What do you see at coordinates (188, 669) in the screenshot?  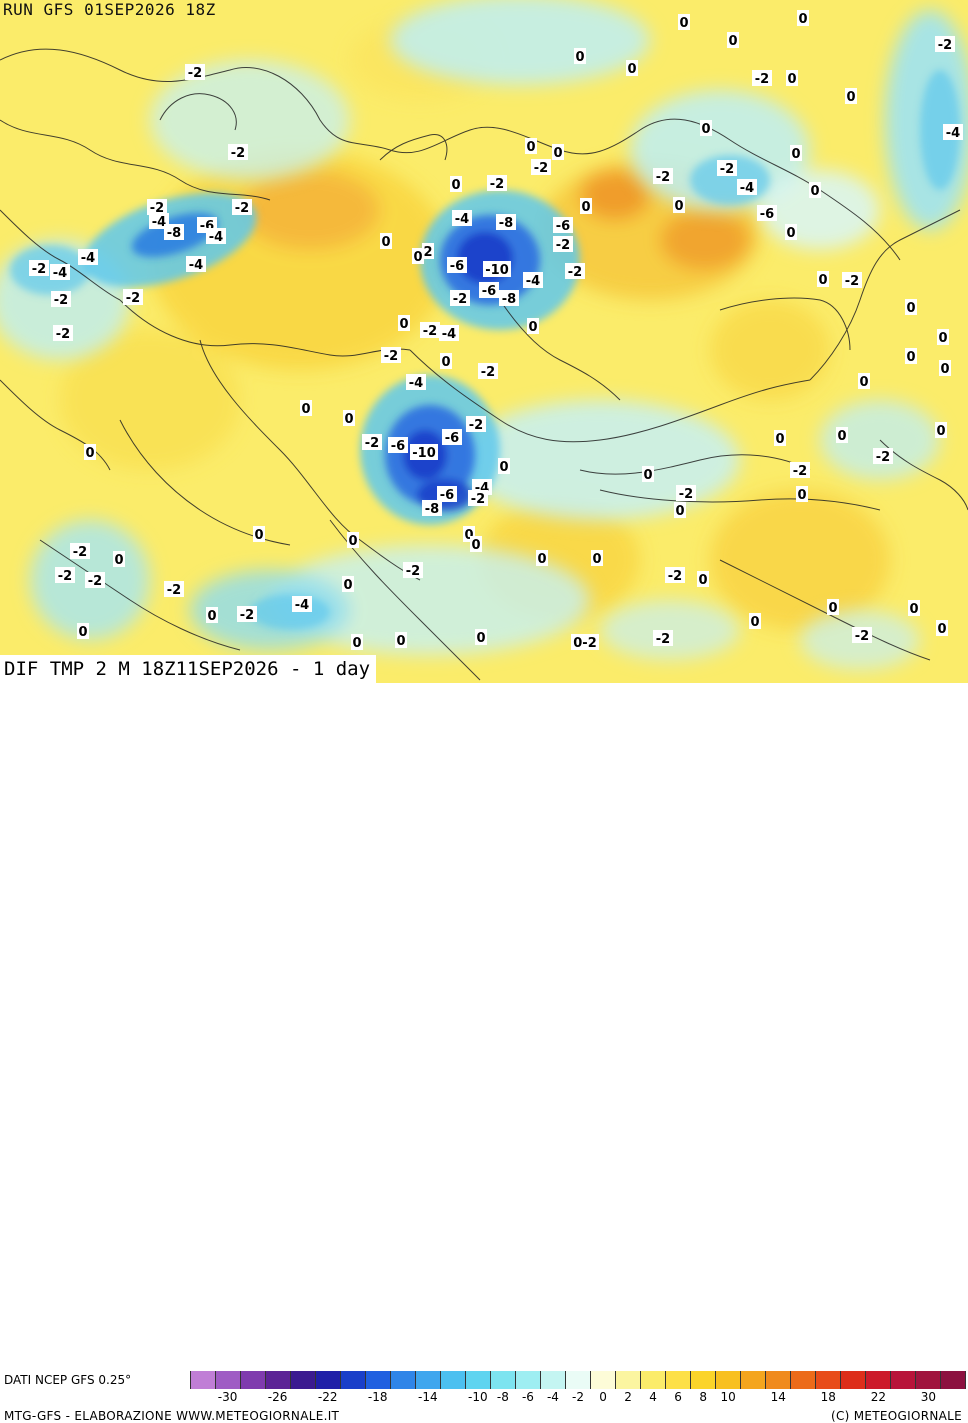 I see `map-title: DIF TMP 2 M 18Z11SEP2026 - 1 day` at bounding box center [188, 669].